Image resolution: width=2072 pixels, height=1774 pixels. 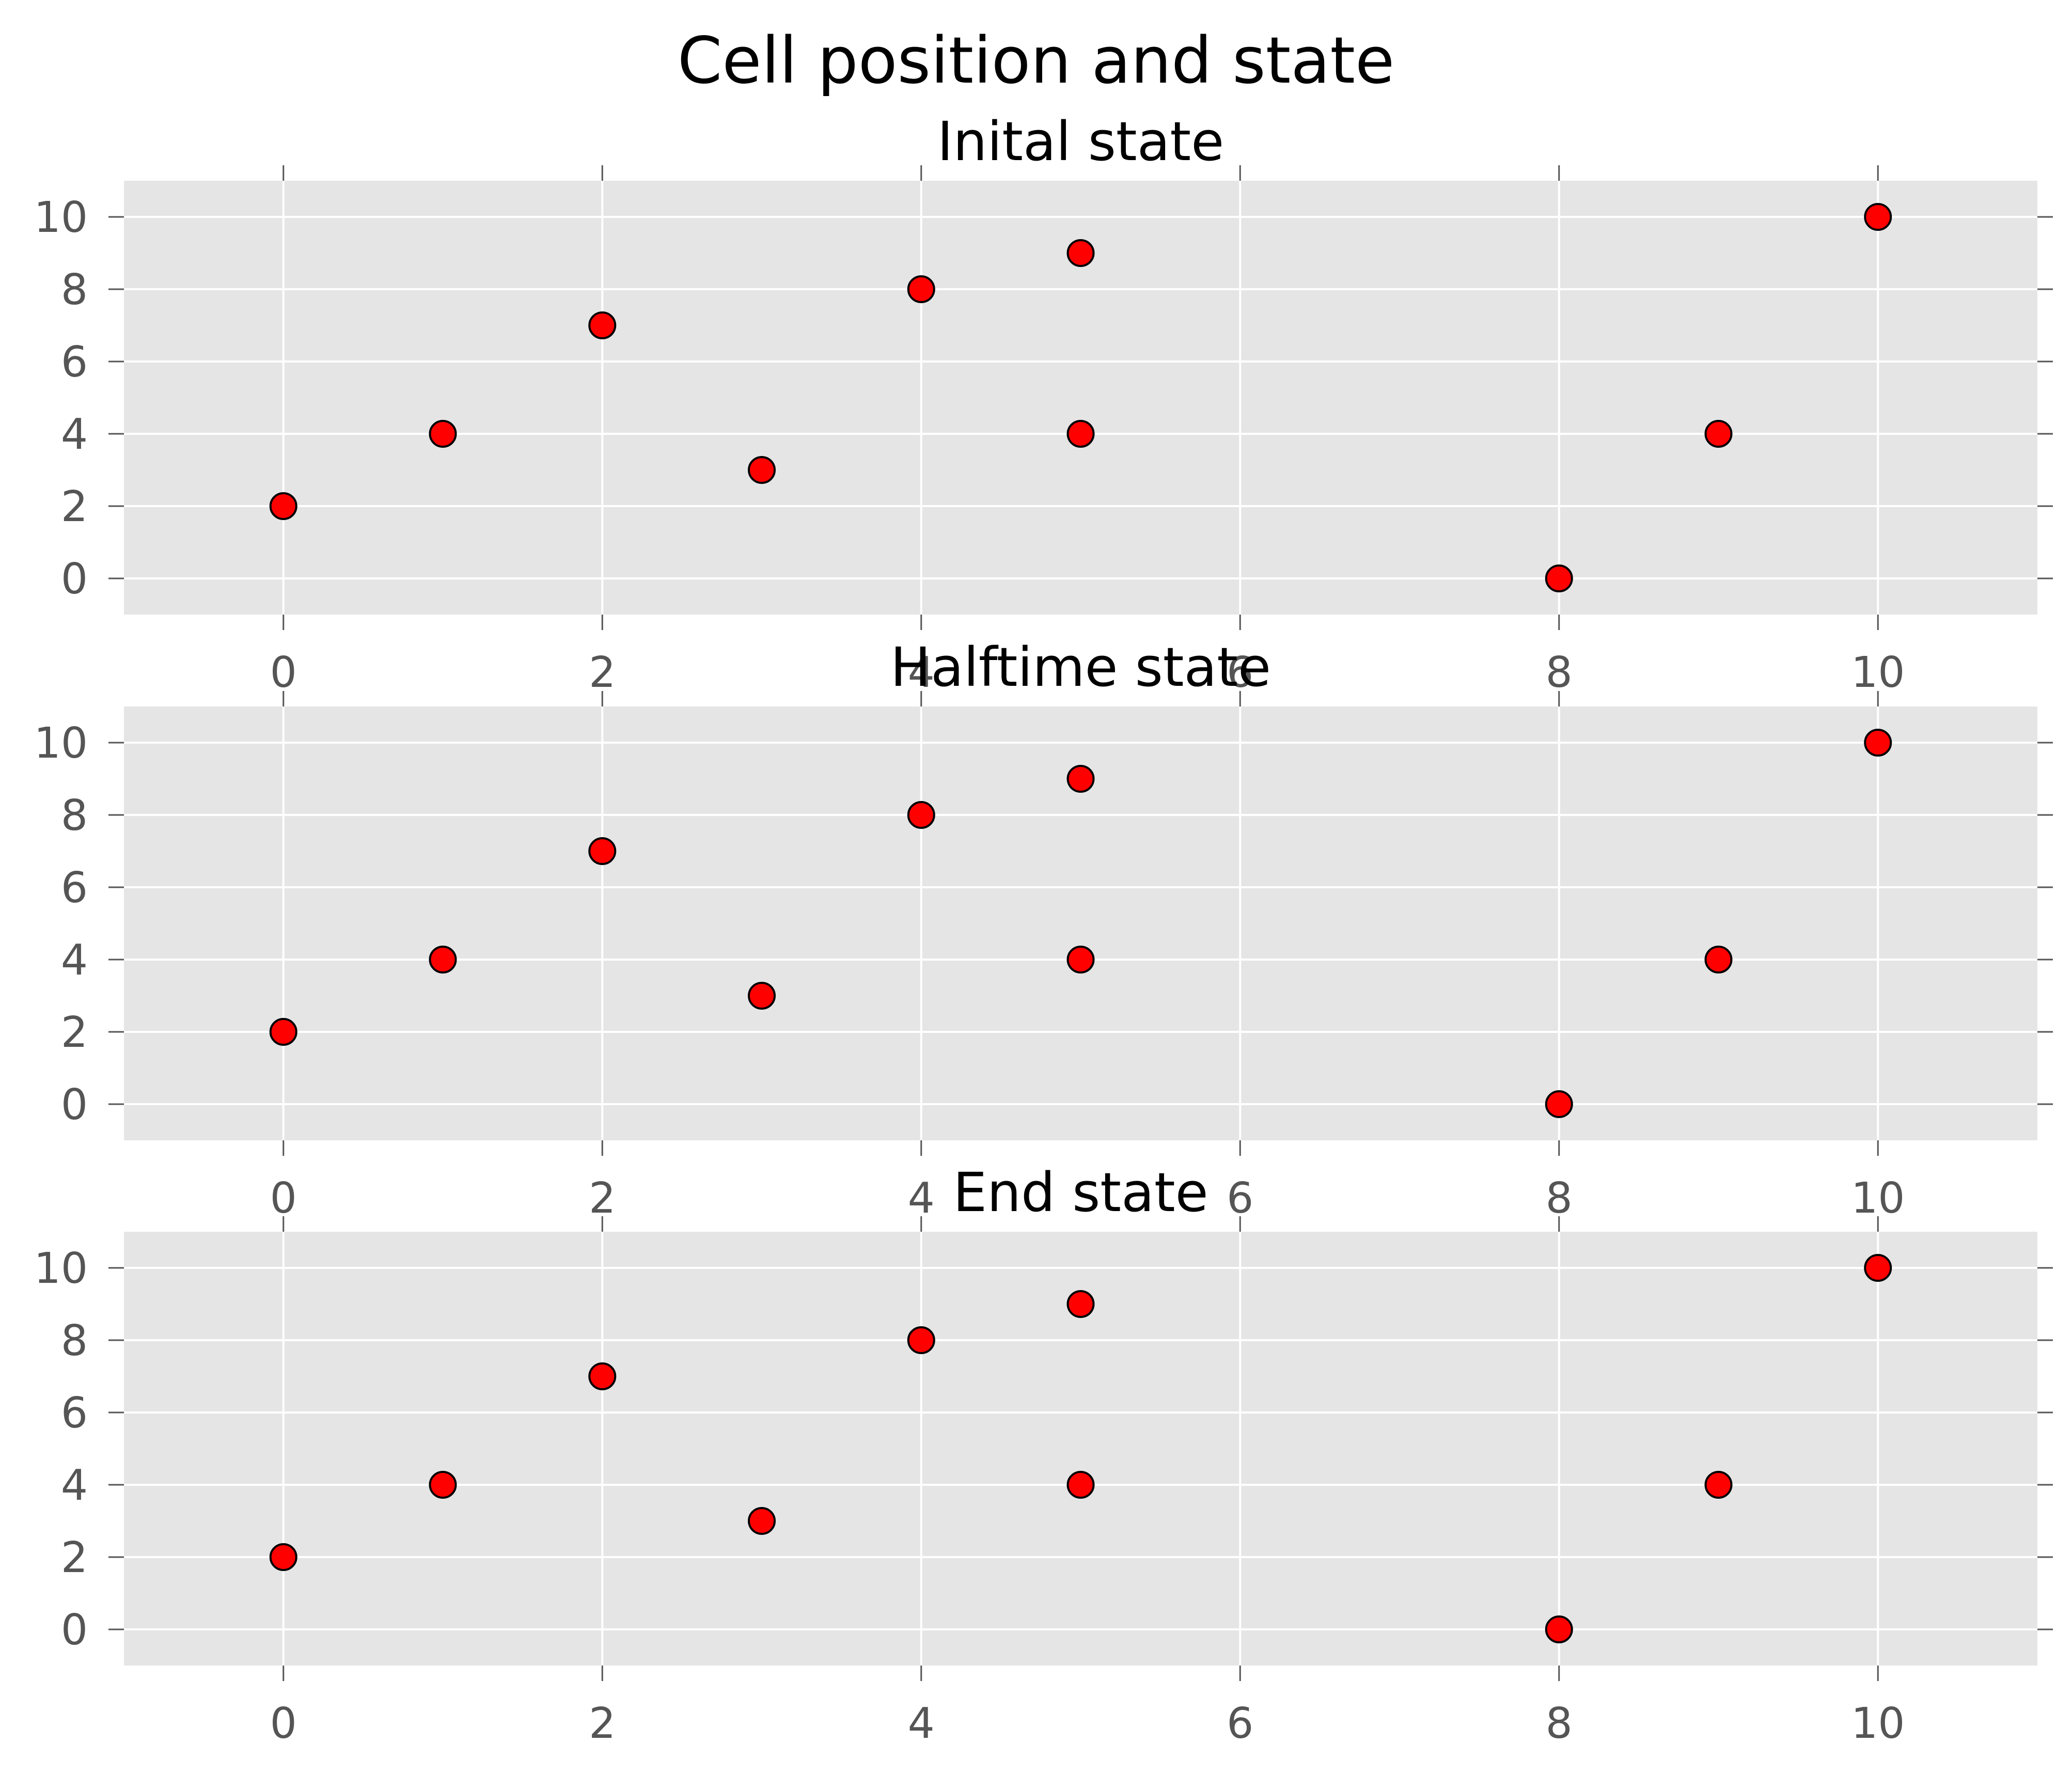 What do you see at coordinates (1080, 1192) in the screenshot?
I see `subplot-title: End state` at bounding box center [1080, 1192].